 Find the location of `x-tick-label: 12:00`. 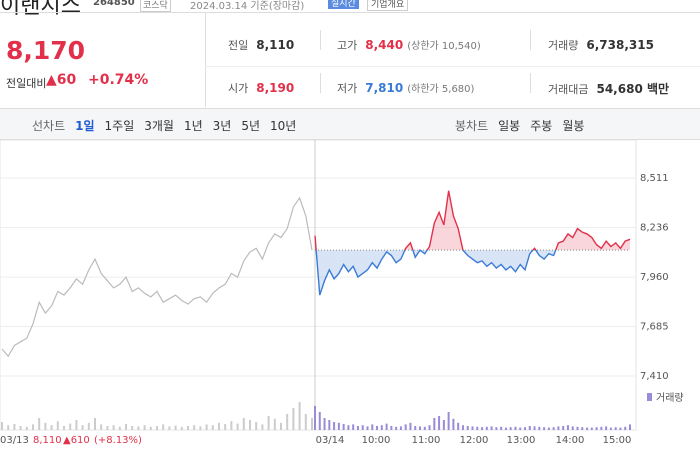

x-tick-label: 12:00 is located at coordinates (474, 440).